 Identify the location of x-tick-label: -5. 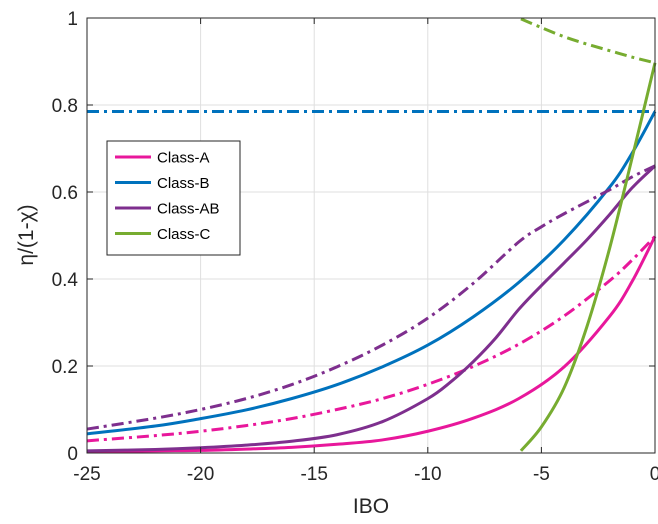
(541, 474).